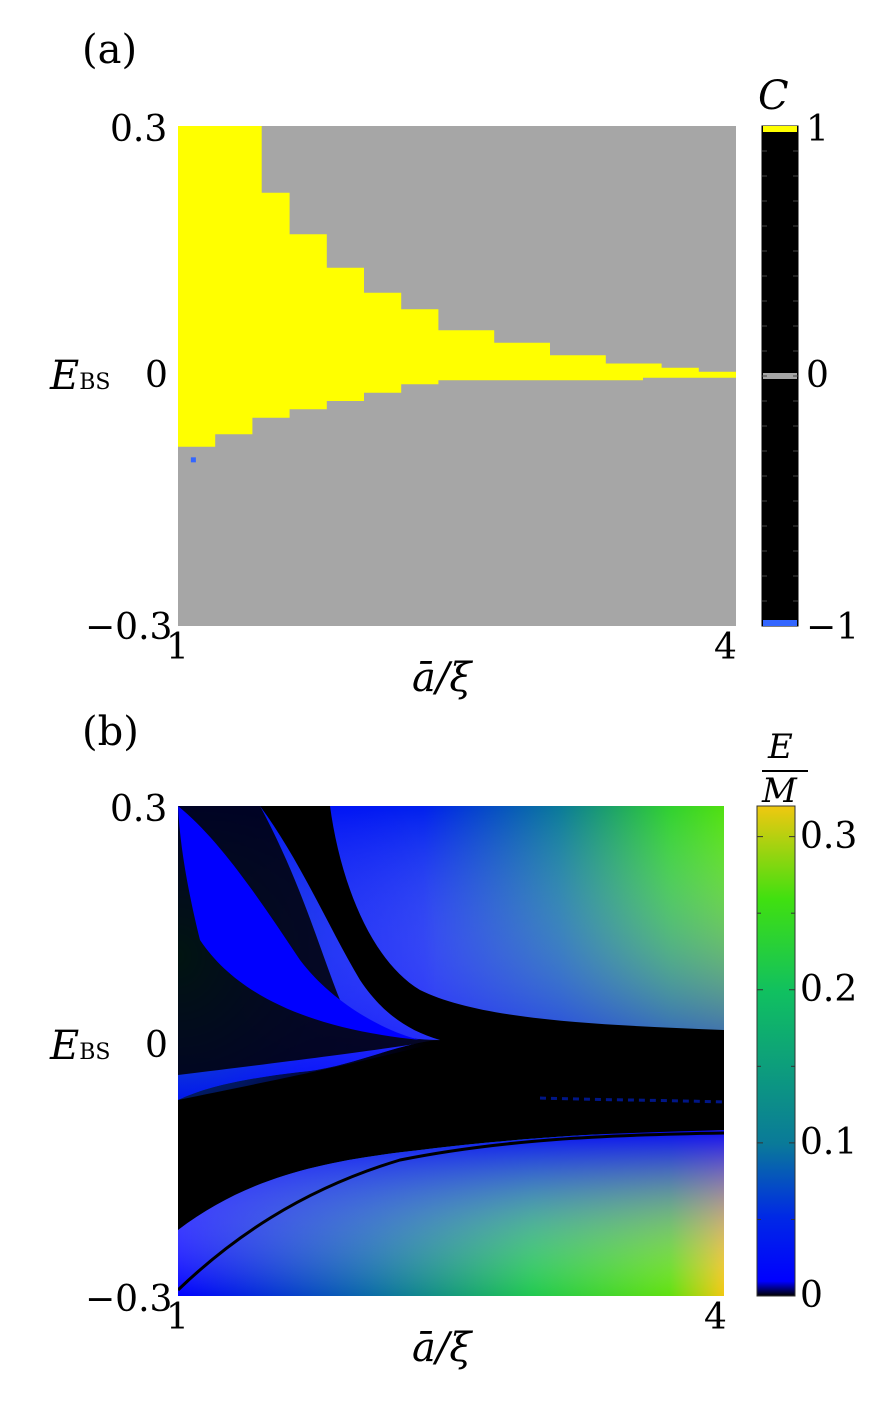 The image size is (890, 1403). Describe the element at coordinates (110, 50) in the screenshot. I see `panel-a-label: (a)` at that location.